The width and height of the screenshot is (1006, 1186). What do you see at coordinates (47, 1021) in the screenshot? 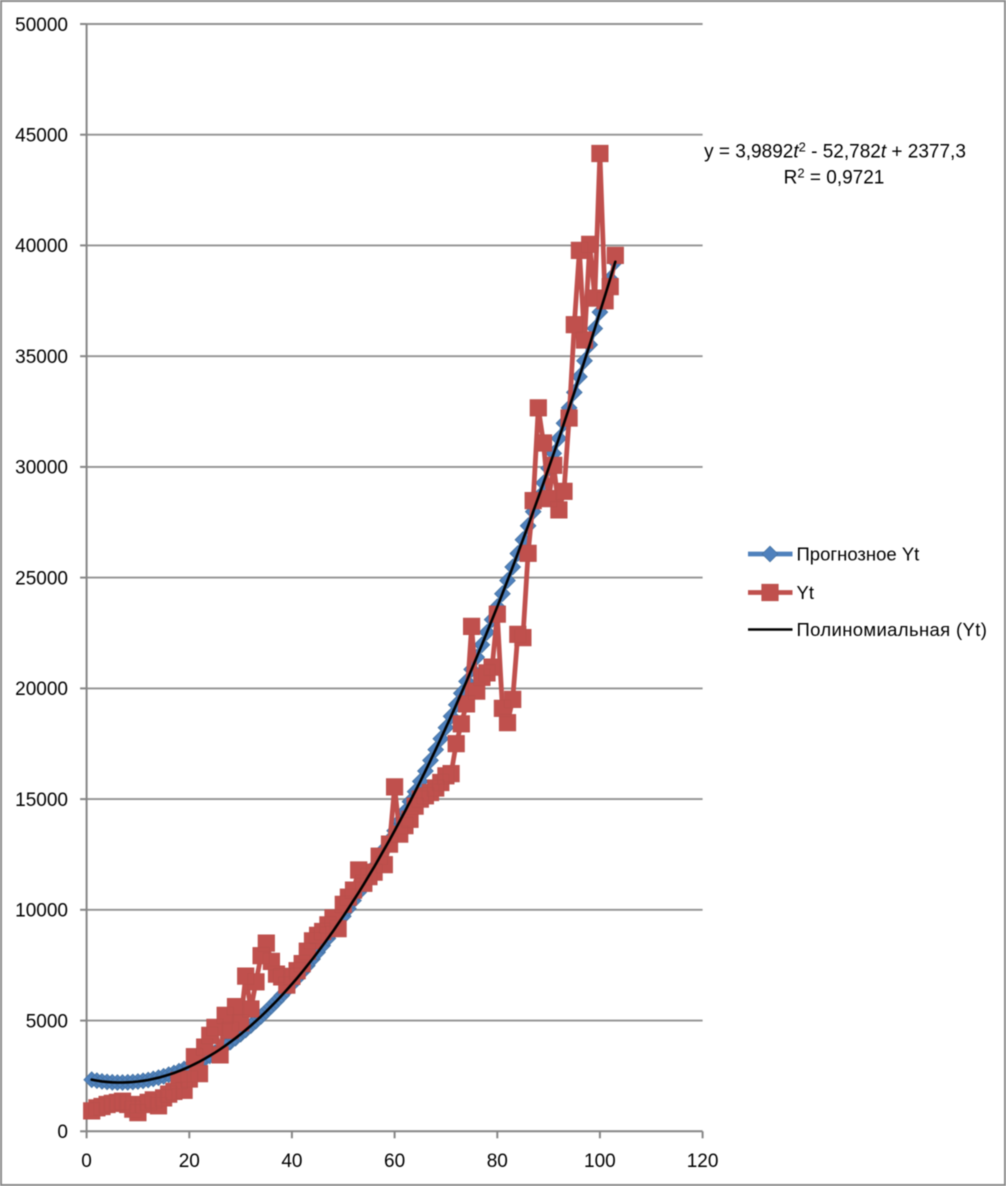
I see `svg-text: 5000` at bounding box center [47, 1021].